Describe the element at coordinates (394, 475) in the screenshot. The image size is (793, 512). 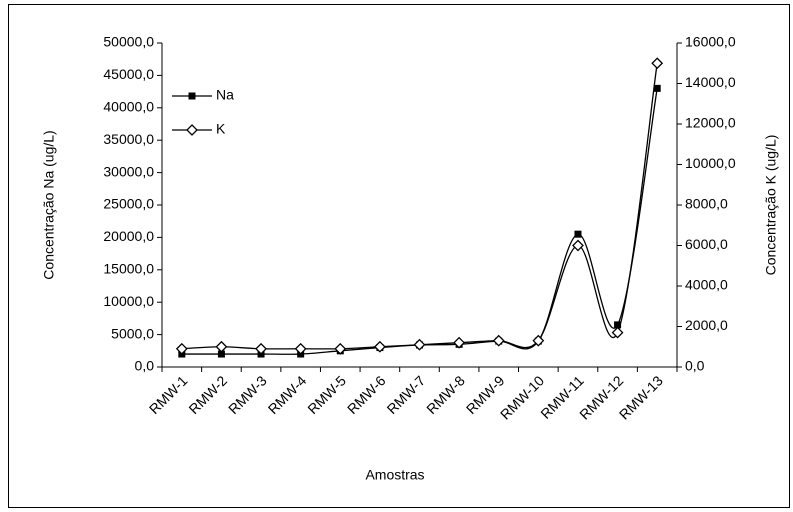
I see `x-axis-title: Amostras` at that location.